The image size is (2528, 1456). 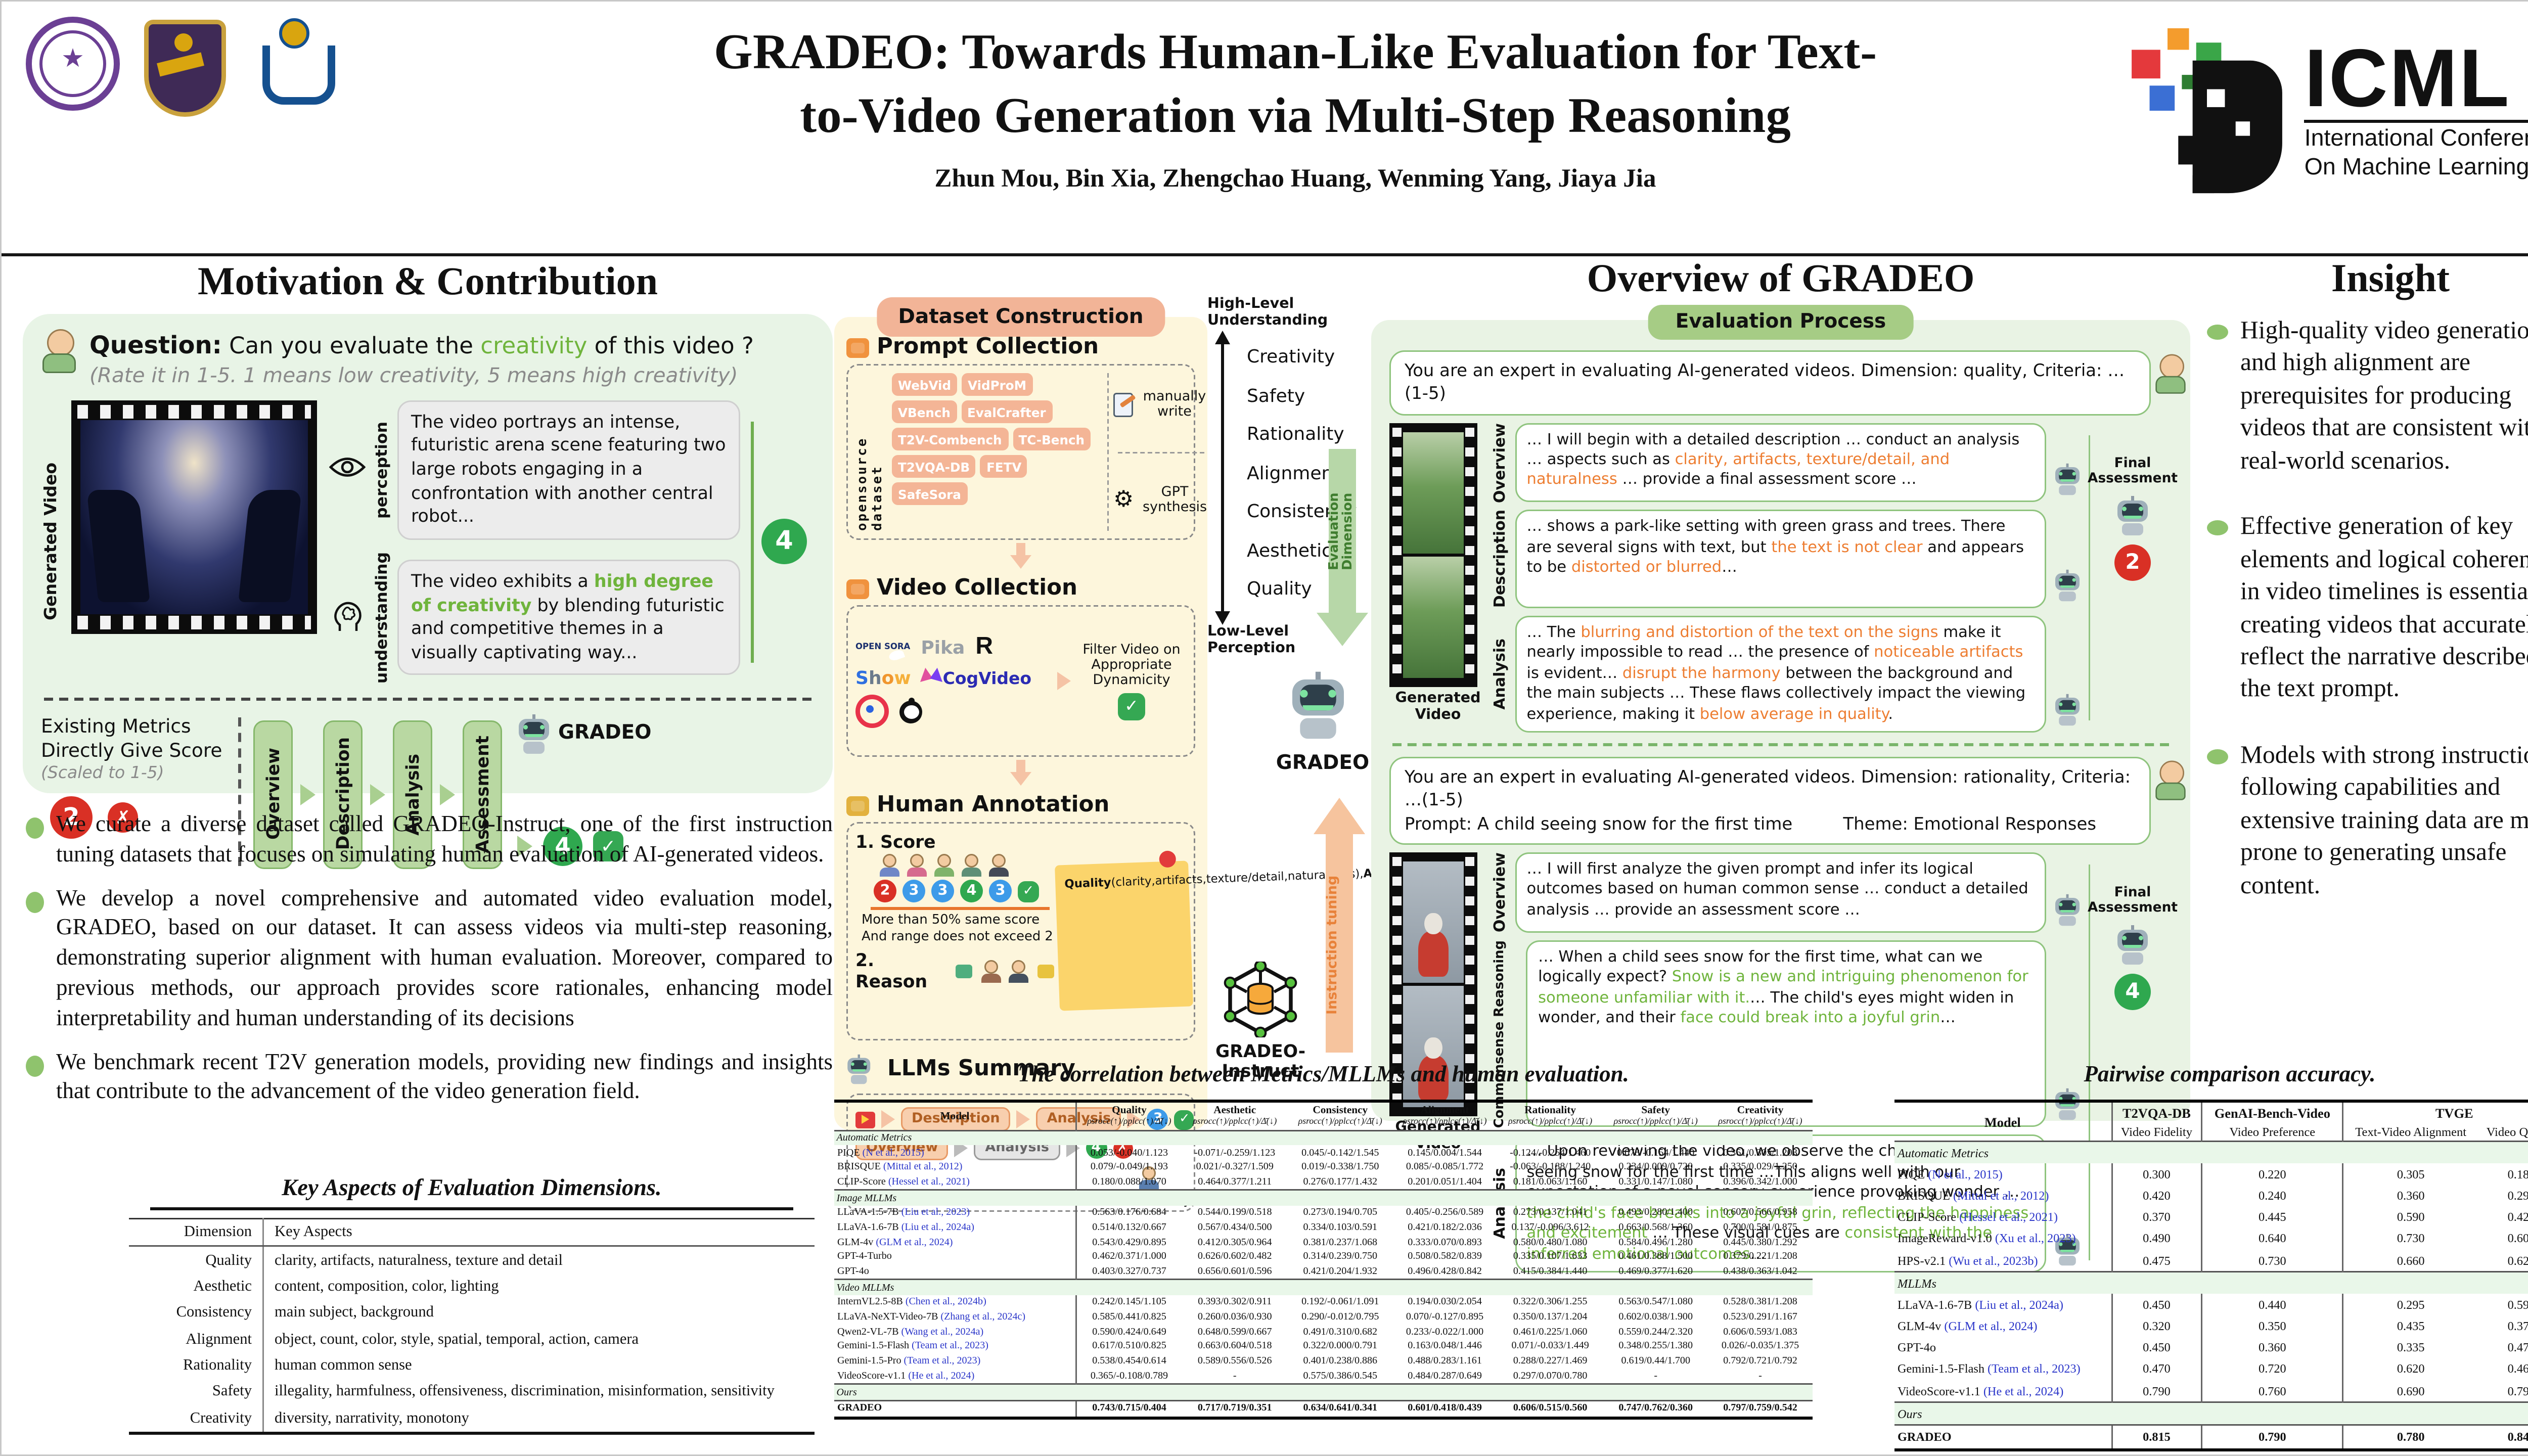 I want to click on instruction-tuning-label: Instruction tuning, so click(x=1334, y=945).